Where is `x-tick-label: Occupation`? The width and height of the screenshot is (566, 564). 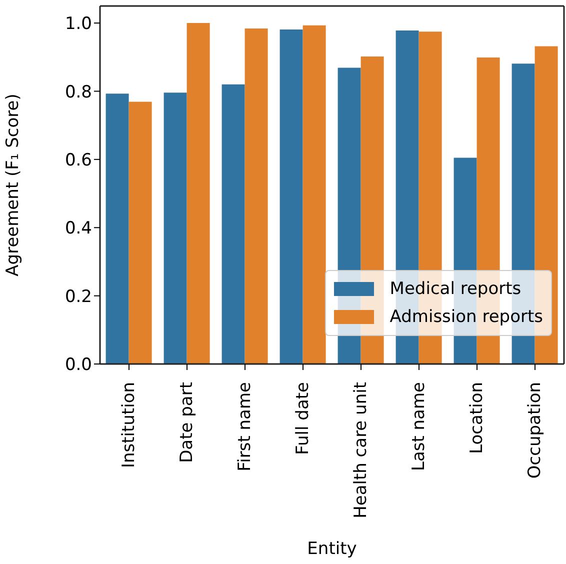 x-tick-label: Occupation is located at coordinates (535, 430).